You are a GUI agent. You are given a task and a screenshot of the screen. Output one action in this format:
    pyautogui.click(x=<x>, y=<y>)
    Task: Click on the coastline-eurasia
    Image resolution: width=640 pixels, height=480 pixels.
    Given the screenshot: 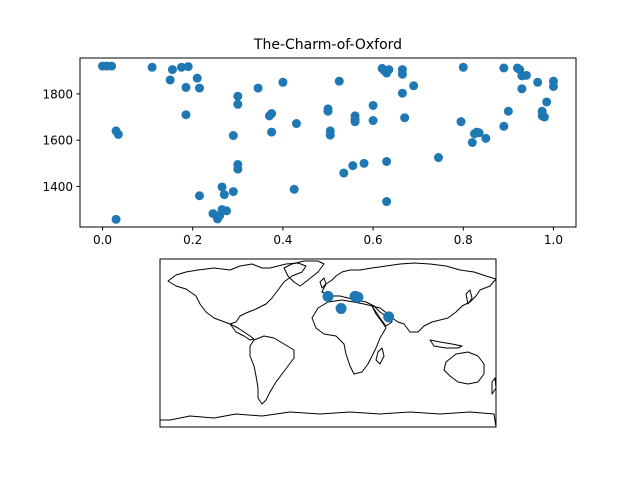 What is the action you would take?
    pyautogui.click(x=408, y=297)
    